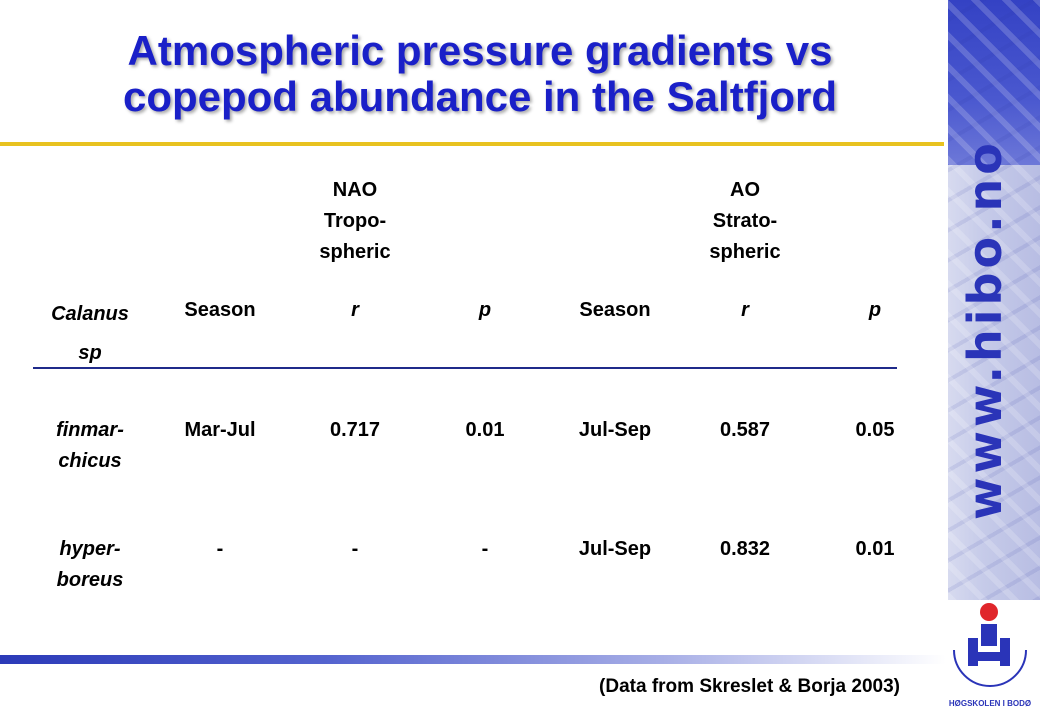 This screenshot has width=1040, height=725. Describe the element at coordinates (90, 333) in the screenshot. I see `col-species: Calanus sp` at that location.